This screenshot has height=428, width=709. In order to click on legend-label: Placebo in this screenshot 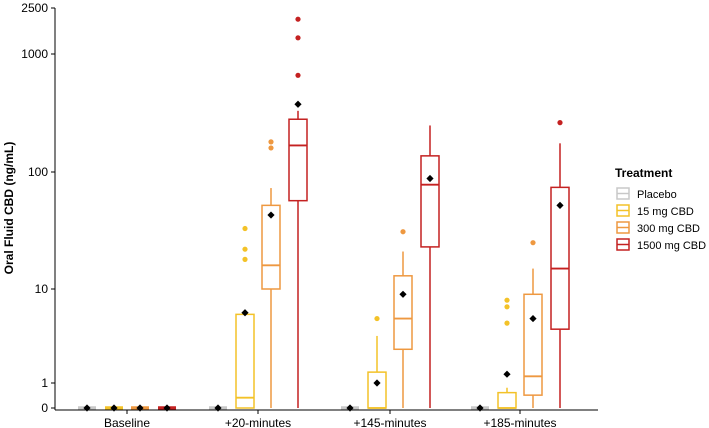, I will do `click(657, 195)`.